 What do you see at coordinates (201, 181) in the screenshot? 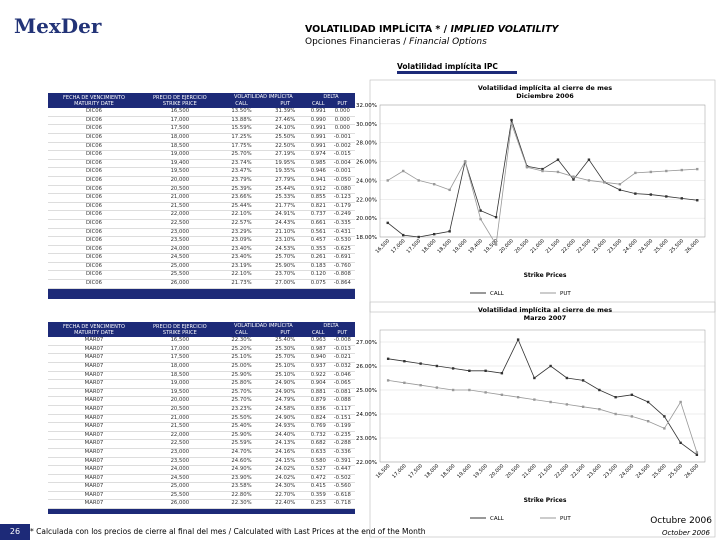
I see `table-row: DIC06 20,000 23.79% 27.79% 0.941 -0.050` at bounding box center [201, 181].